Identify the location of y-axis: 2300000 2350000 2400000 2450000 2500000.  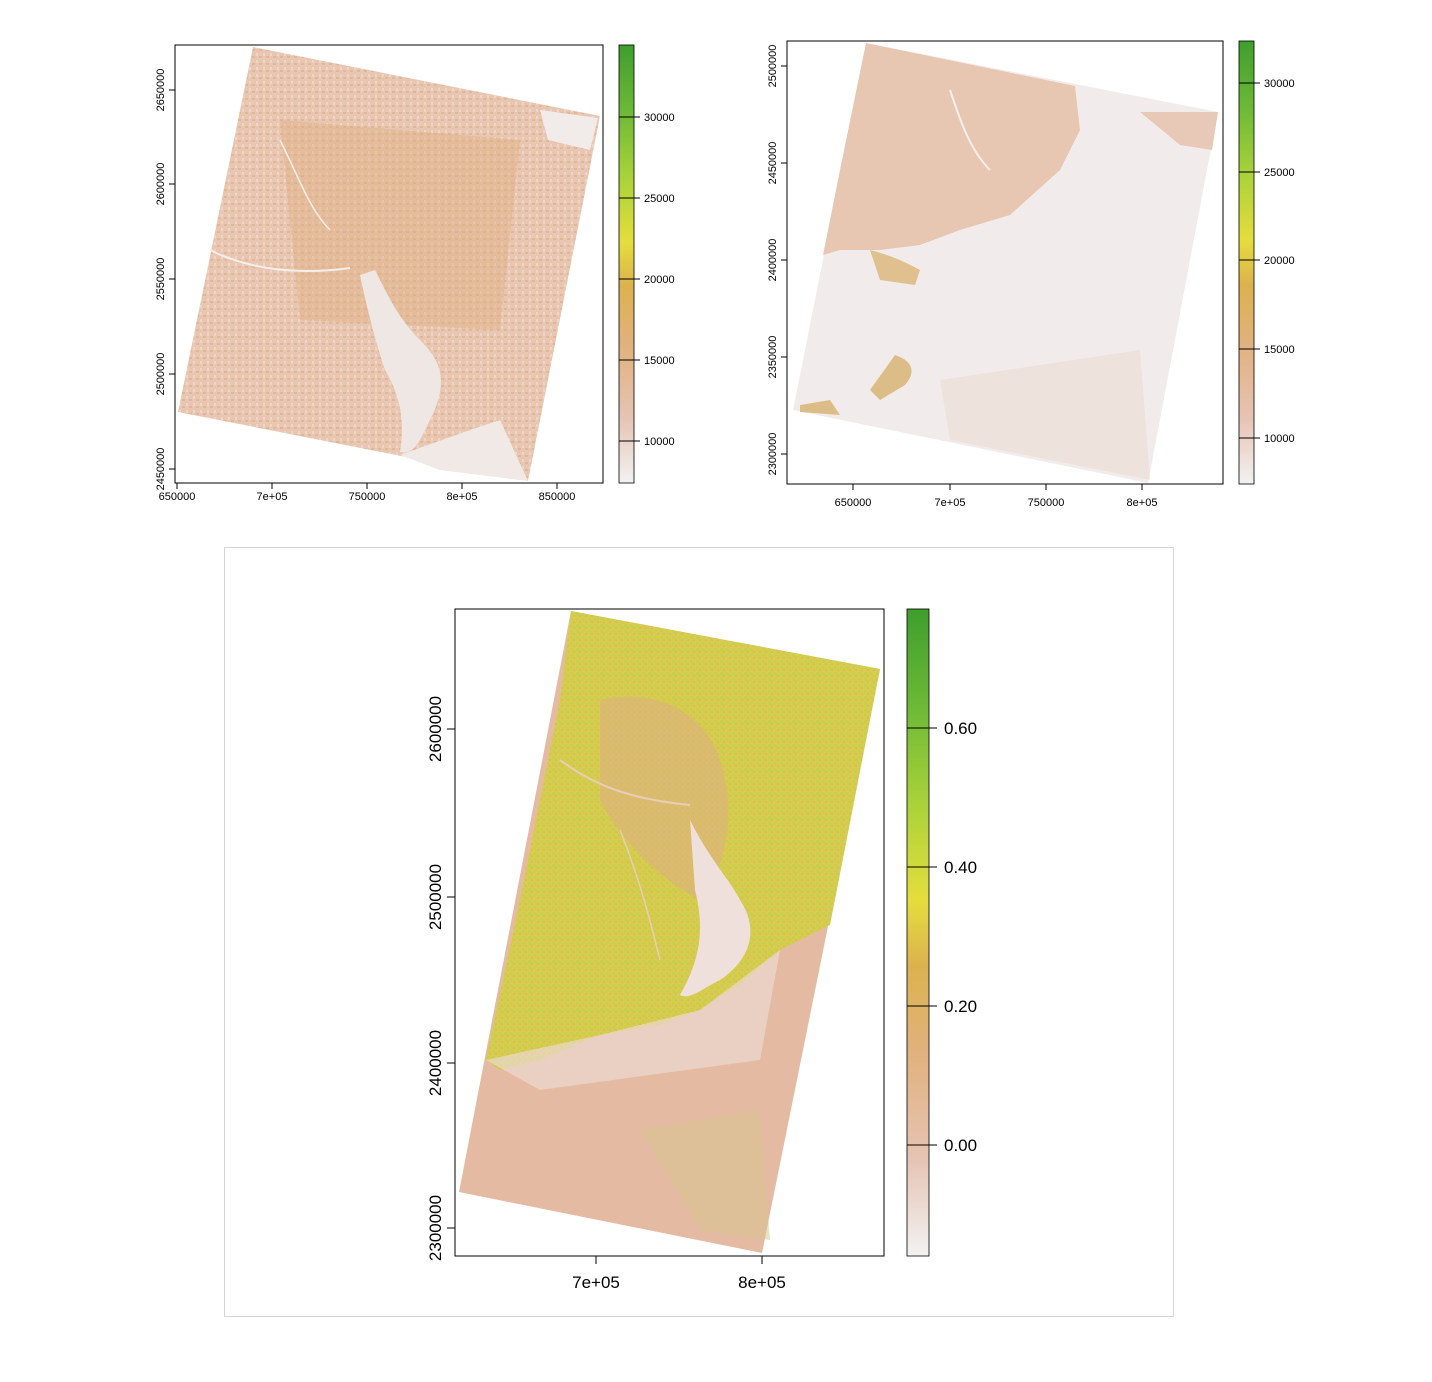
(777, 260).